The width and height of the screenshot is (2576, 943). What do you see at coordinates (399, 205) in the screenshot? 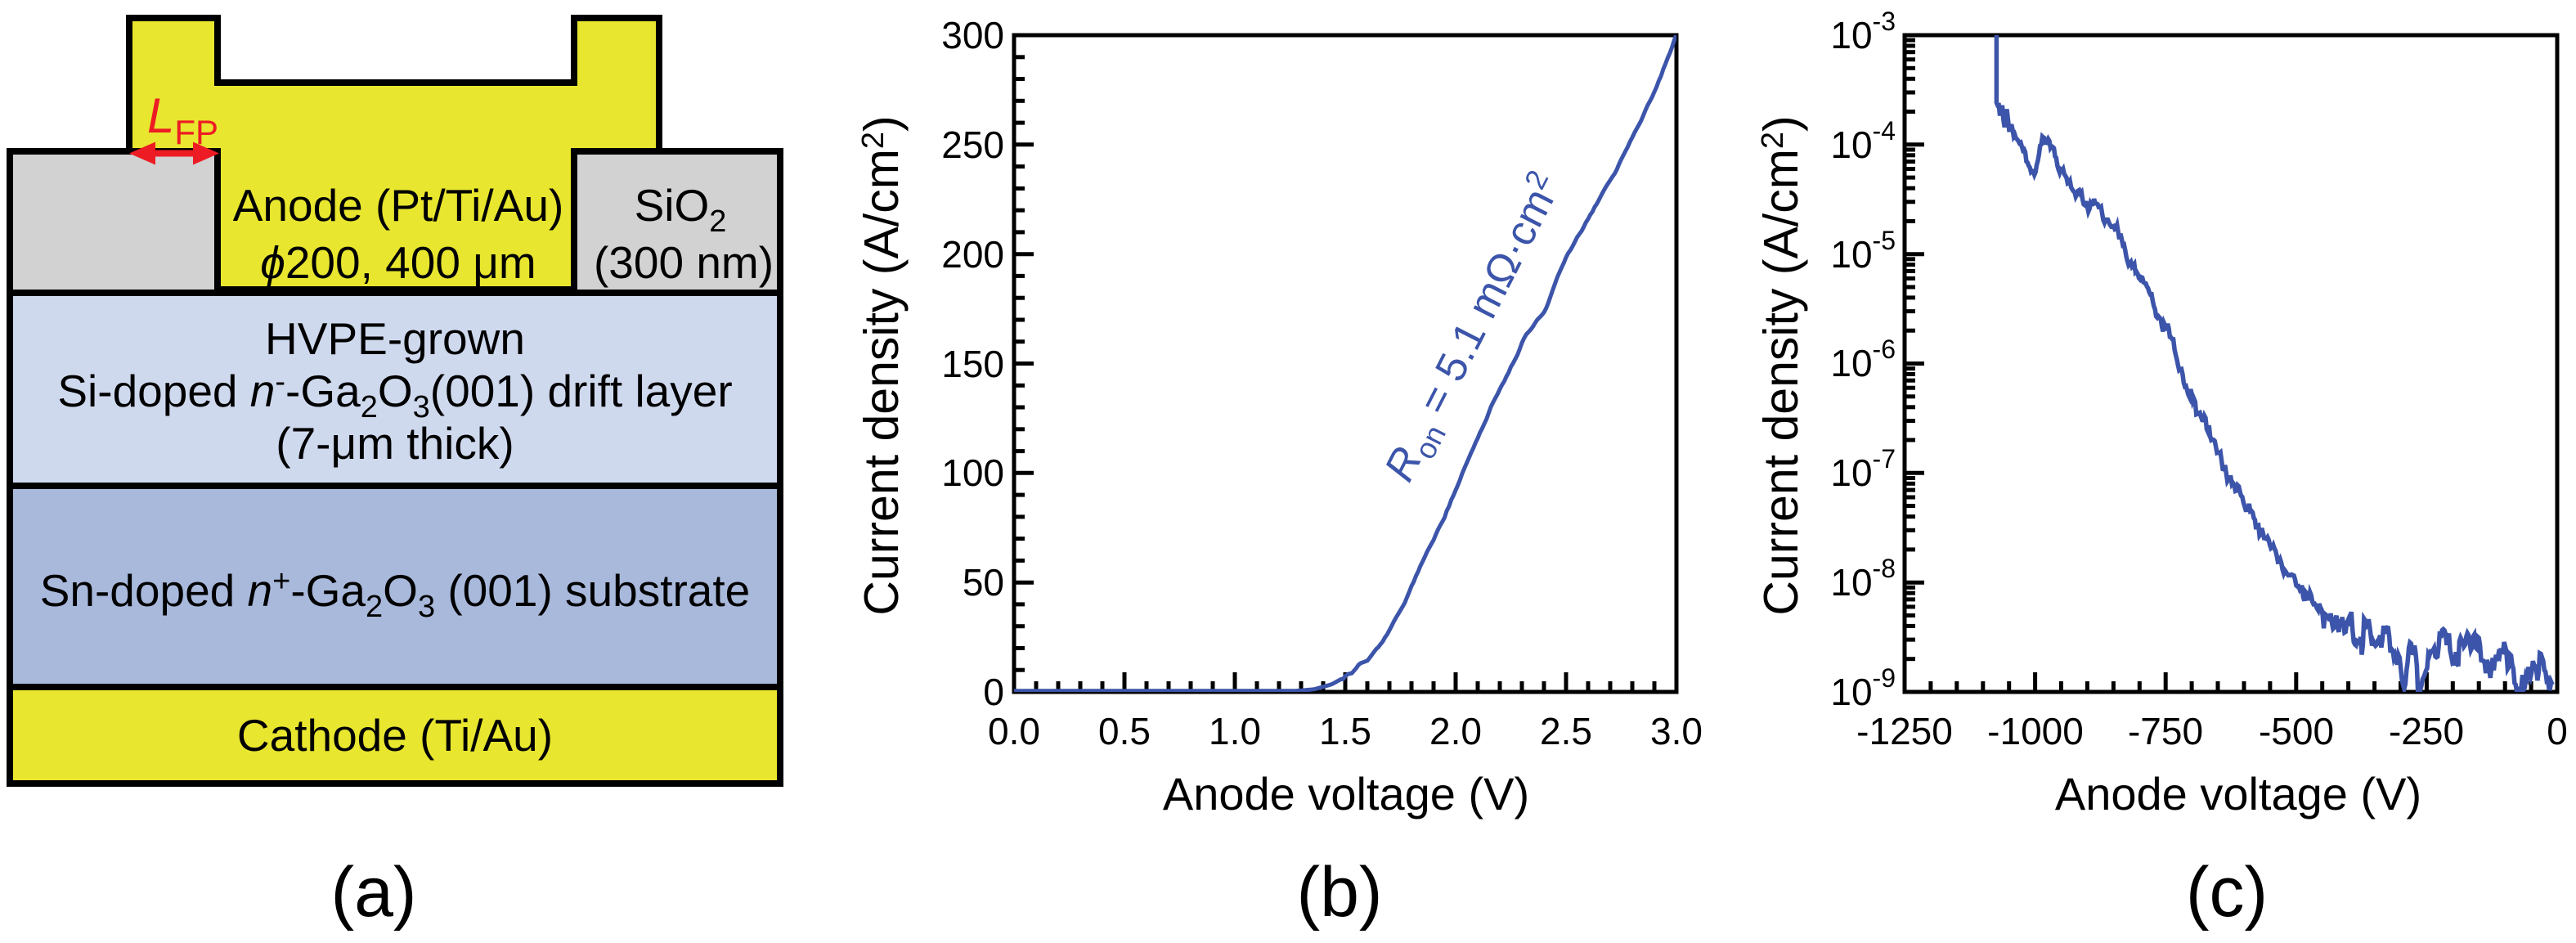
I see `svg-text: Anode (Pt/Ti/Au)` at bounding box center [399, 205].